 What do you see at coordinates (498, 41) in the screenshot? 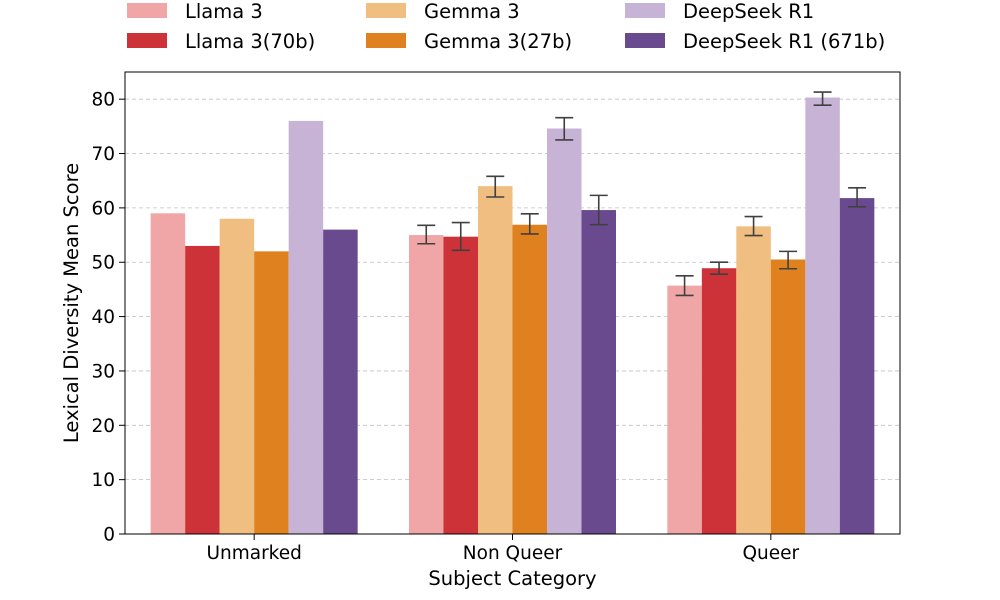
I see `legend-label: Gemma 3(27b)` at bounding box center [498, 41].